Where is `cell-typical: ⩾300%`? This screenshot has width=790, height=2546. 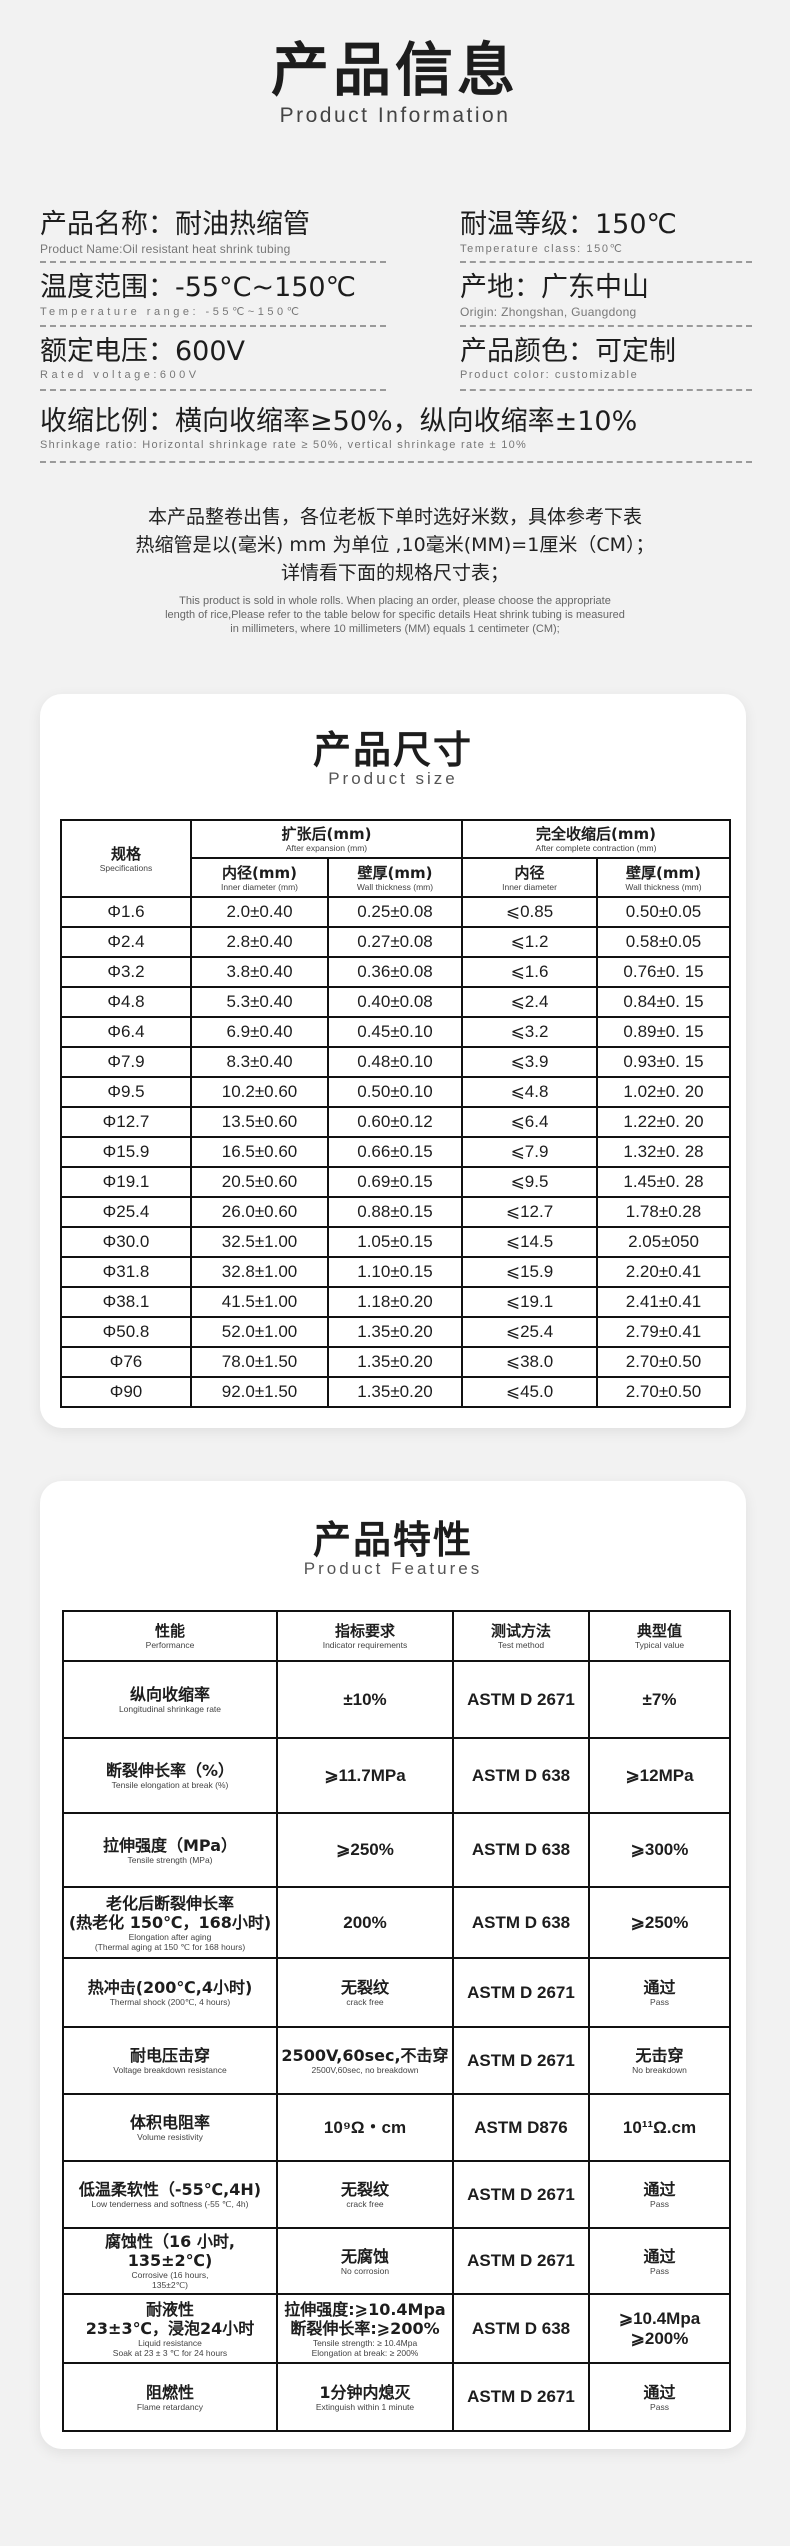
cell-typical: ⩾300% is located at coordinates (659, 1850).